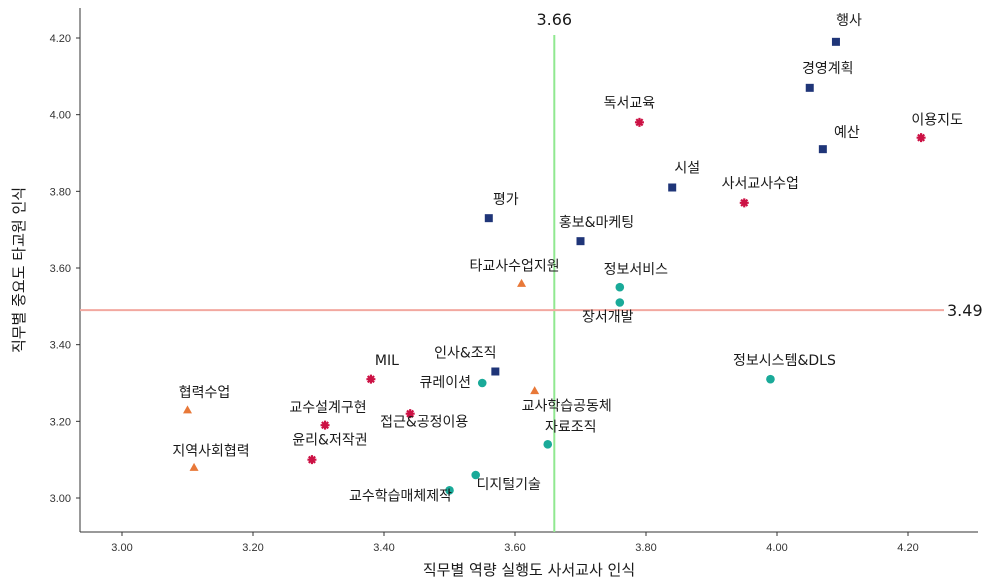 This screenshot has width=988, height=581. What do you see at coordinates (210, 451) in the screenshot?
I see `point-label: 지역사회협력` at bounding box center [210, 451].